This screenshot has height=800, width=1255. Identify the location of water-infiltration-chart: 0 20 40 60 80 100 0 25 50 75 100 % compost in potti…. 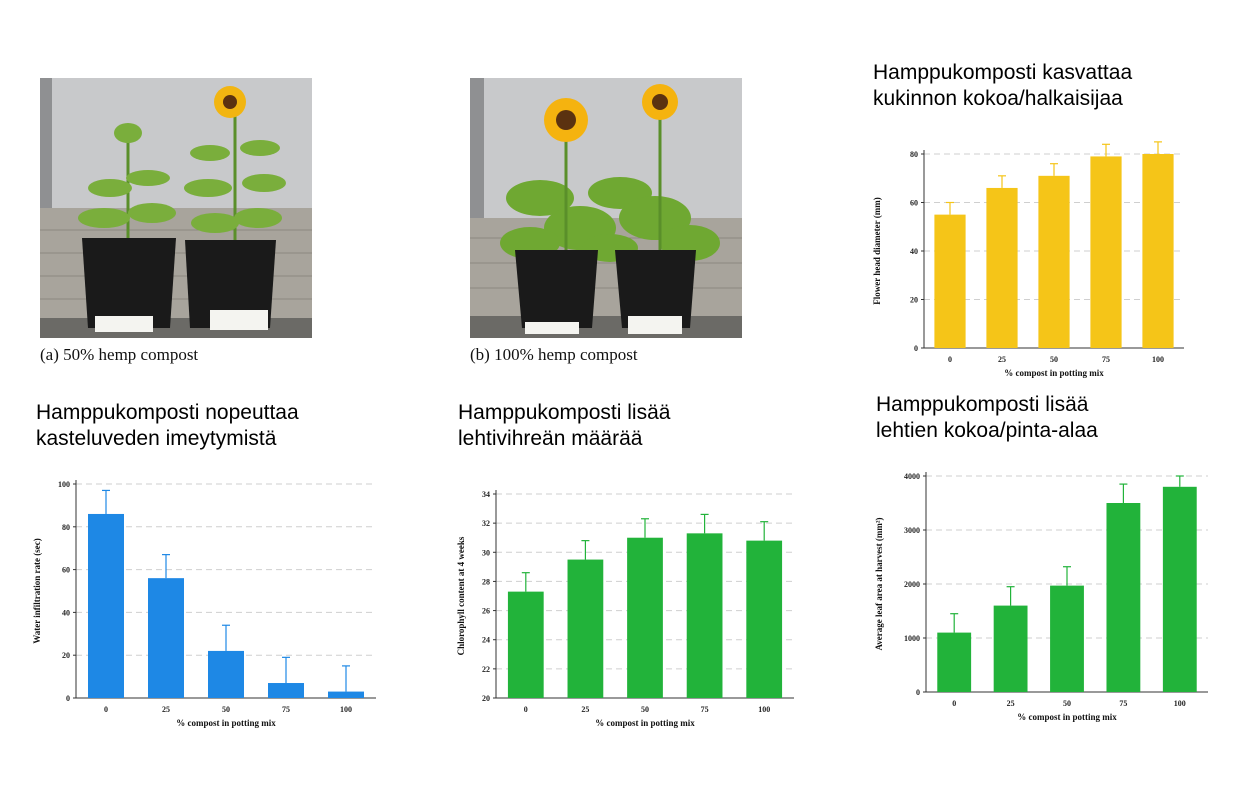
(204, 604).